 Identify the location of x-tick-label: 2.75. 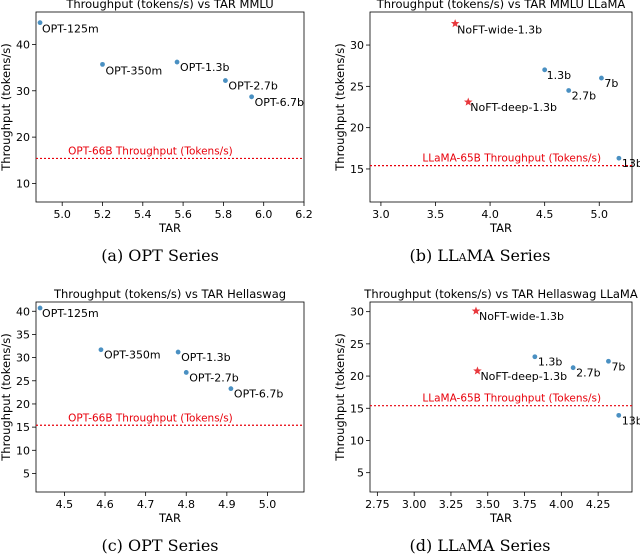
(377, 504).